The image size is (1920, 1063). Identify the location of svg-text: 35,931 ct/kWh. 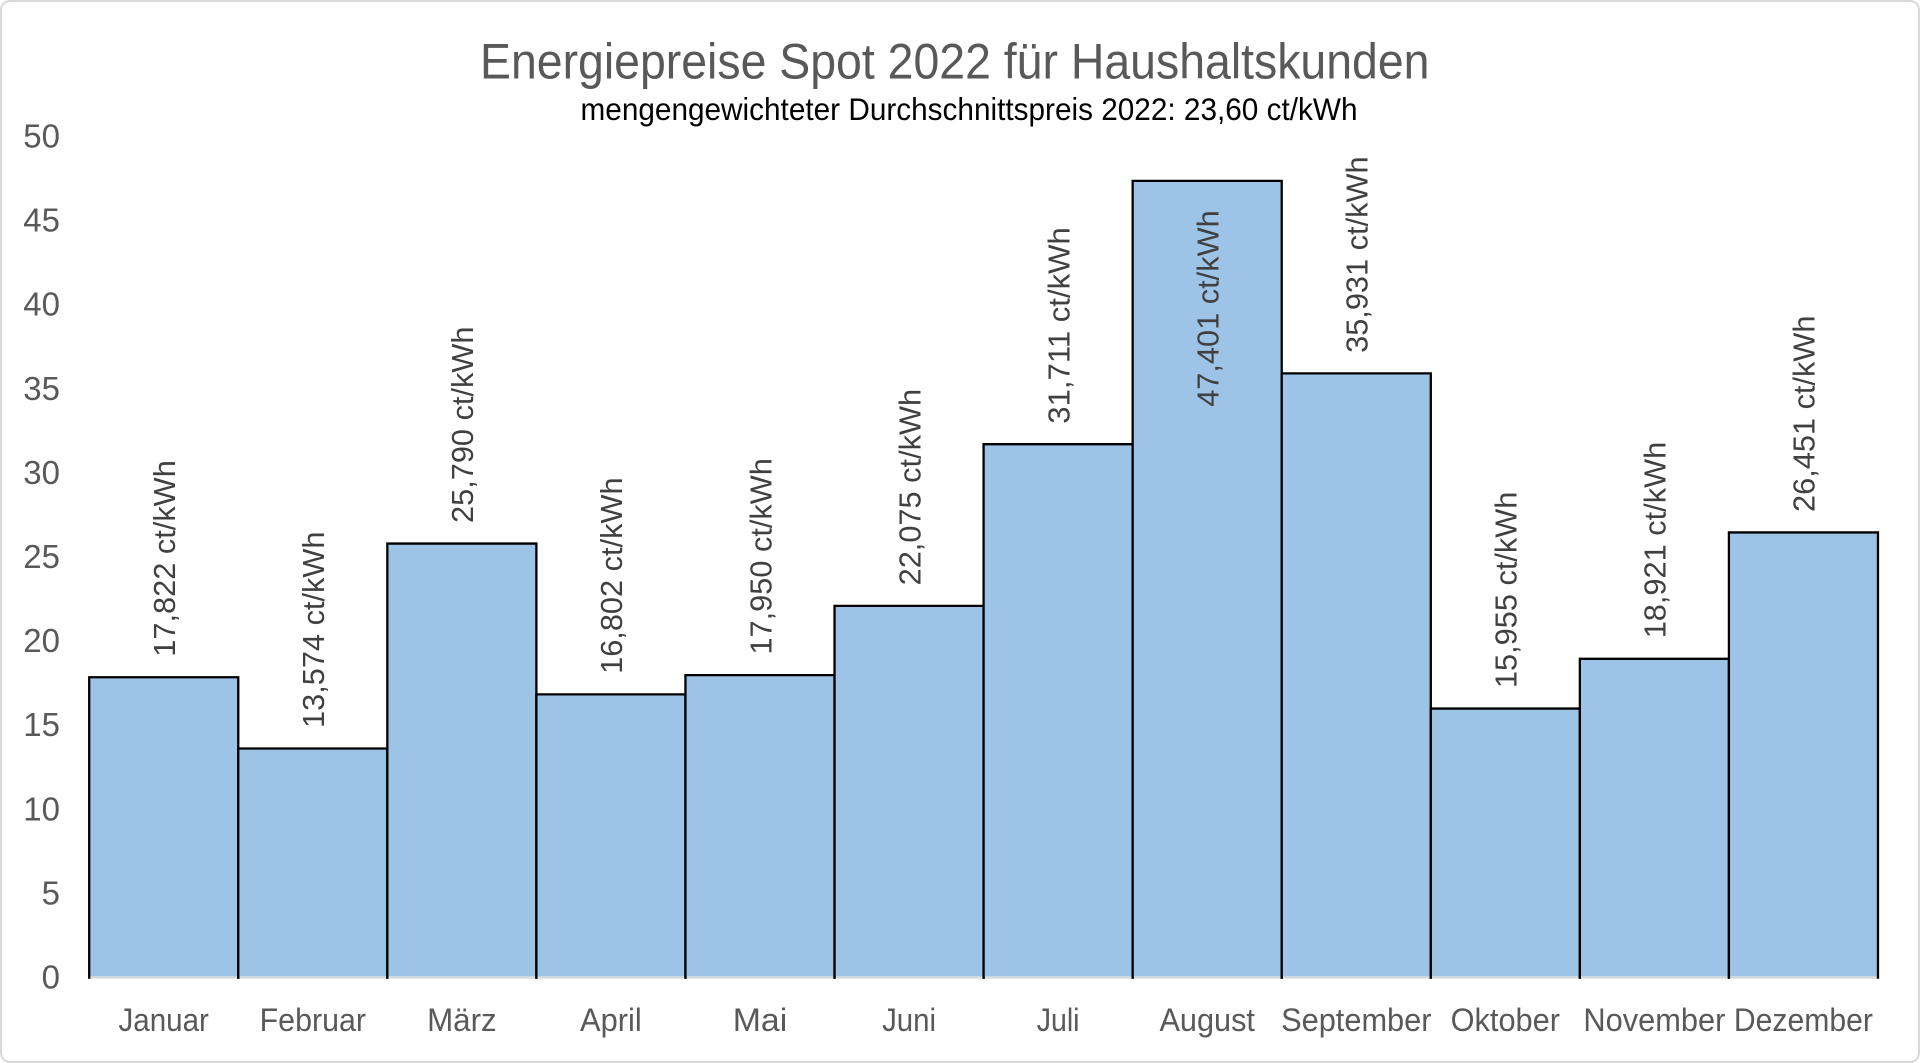
(1357, 254).